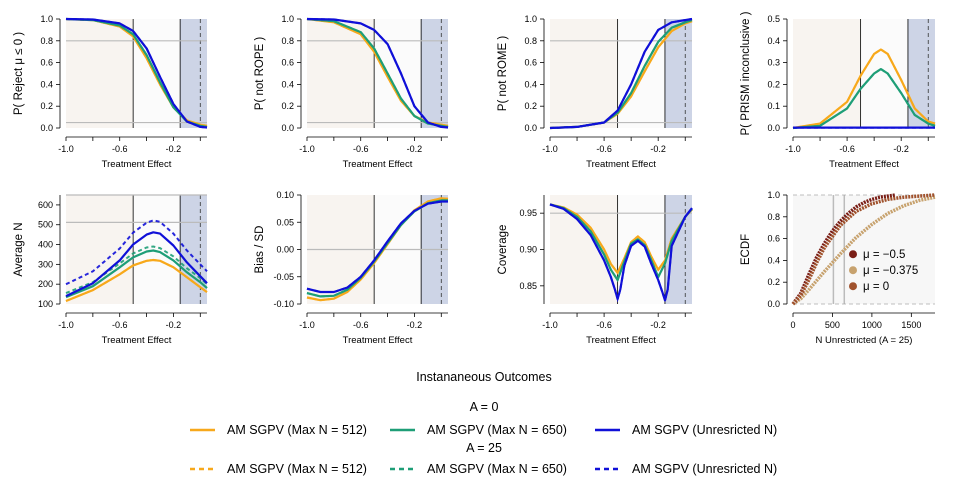 The height and width of the screenshot is (485, 969). Describe the element at coordinates (746, 249) in the screenshot. I see `y-axis-label: ECDF` at that location.